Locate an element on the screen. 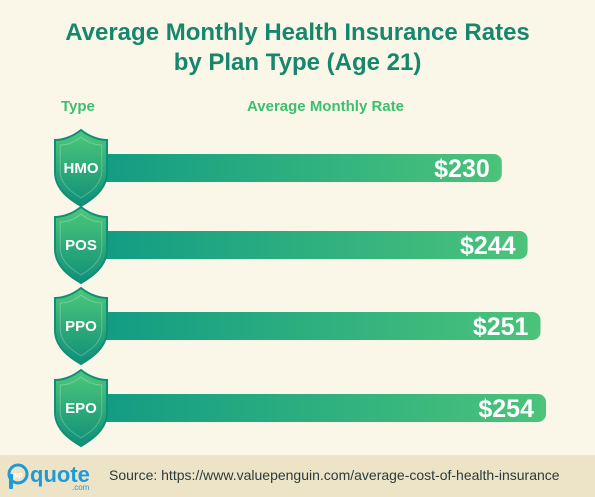 This screenshot has height=497, width=595. bar-value-label: $251 is located at coordinates (501, 327).